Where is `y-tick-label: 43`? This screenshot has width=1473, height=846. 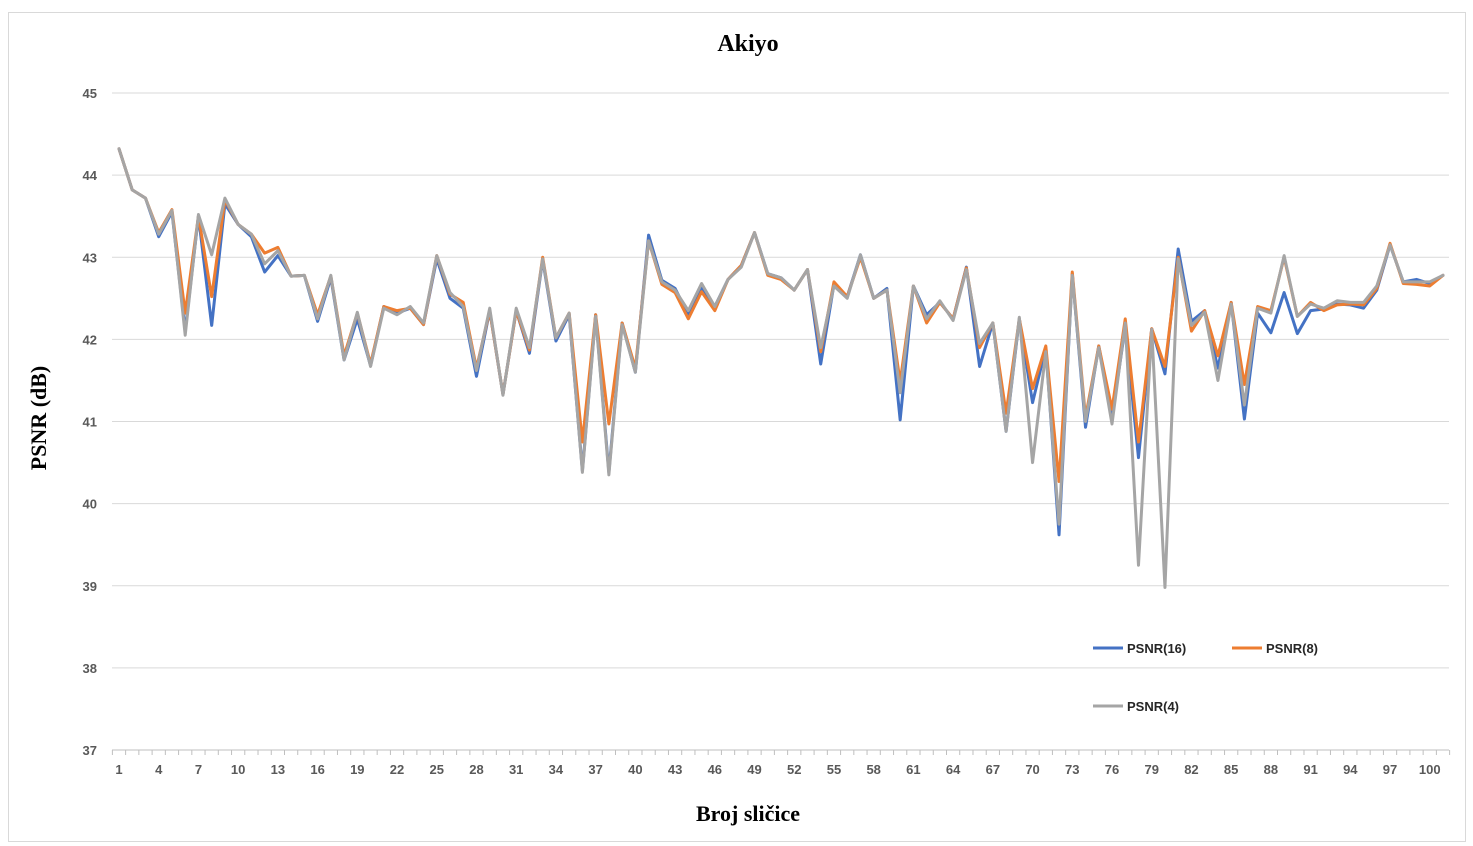
y-tick-label: 43 is located at coordinates (90, 257).